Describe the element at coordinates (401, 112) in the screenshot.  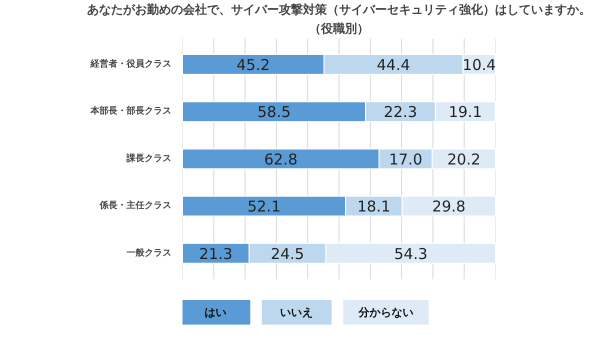
I see `data-label: 22.3` at that location.